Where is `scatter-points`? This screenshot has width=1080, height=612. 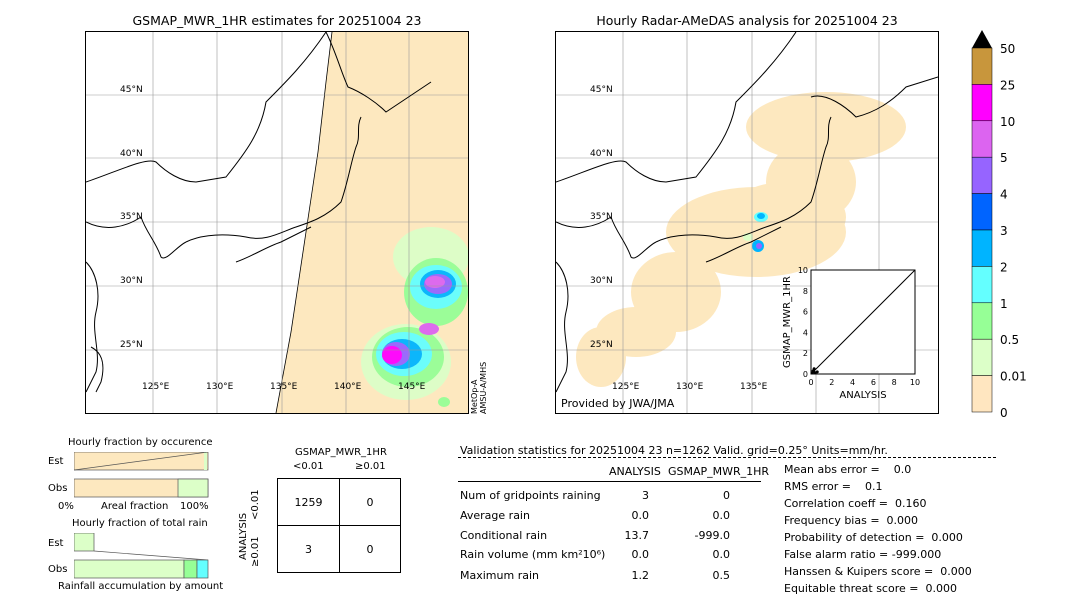 scatter-points is located at coordinates (814, 371).